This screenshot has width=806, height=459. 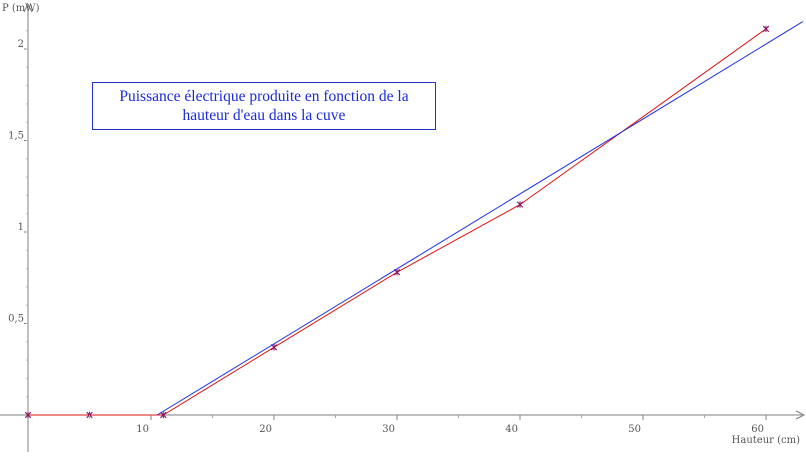 What do you see at coordinates (28, 7) in the screenshot?
I see `y-axis-arrow` at bounding box center [28, 7].